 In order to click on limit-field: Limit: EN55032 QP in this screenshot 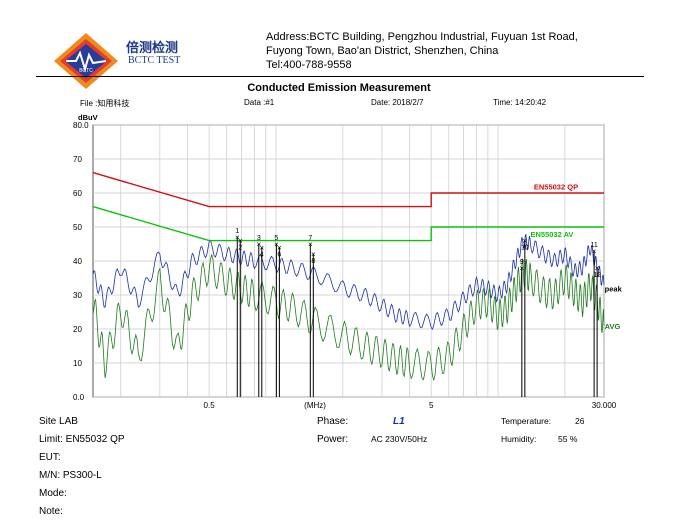, I will do `click(82, 439)`.